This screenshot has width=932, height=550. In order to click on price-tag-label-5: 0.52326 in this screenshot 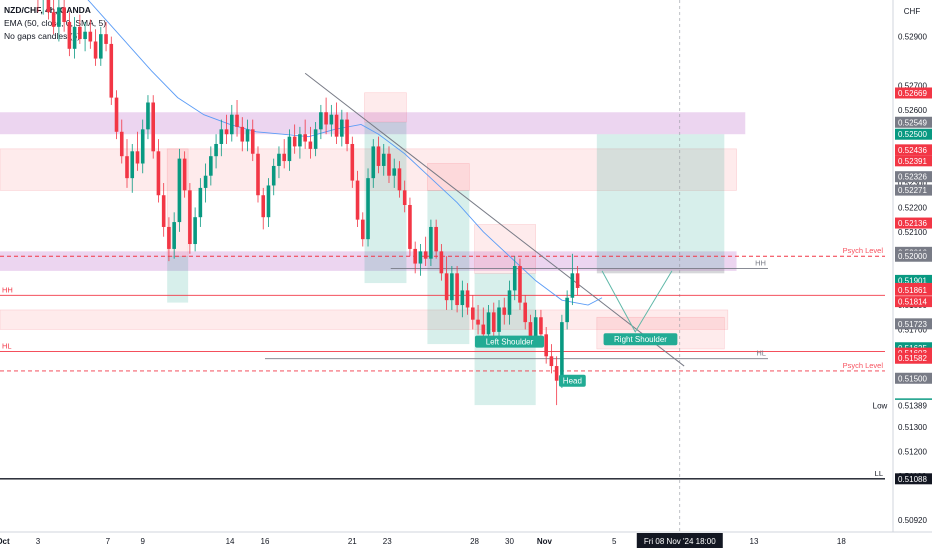, I will do `click(912, 177)`.